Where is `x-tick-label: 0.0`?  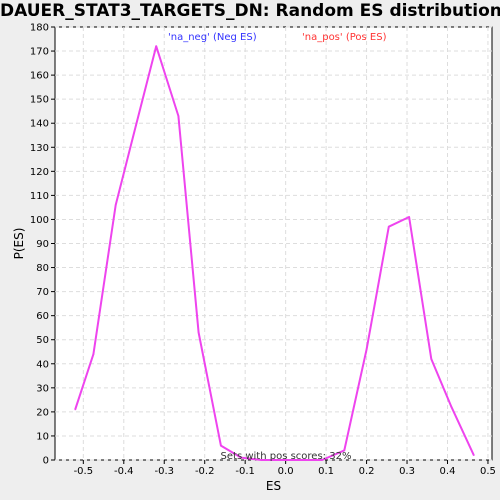 x-tick-label: 0.0 is located at coordinates (286, 471).